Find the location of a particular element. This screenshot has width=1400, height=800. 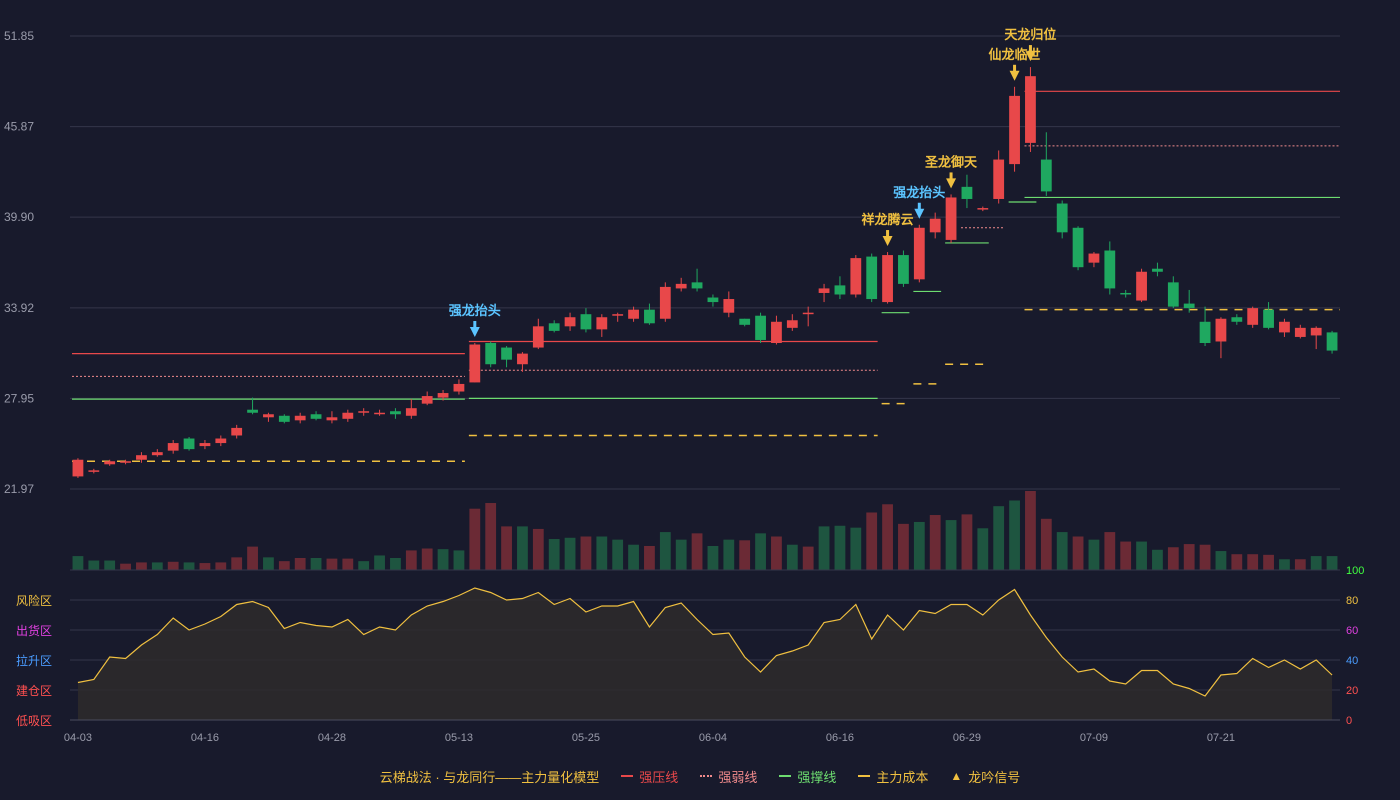

legend-signal-label: 龙吟信号 is located at coordinates (994, 777).